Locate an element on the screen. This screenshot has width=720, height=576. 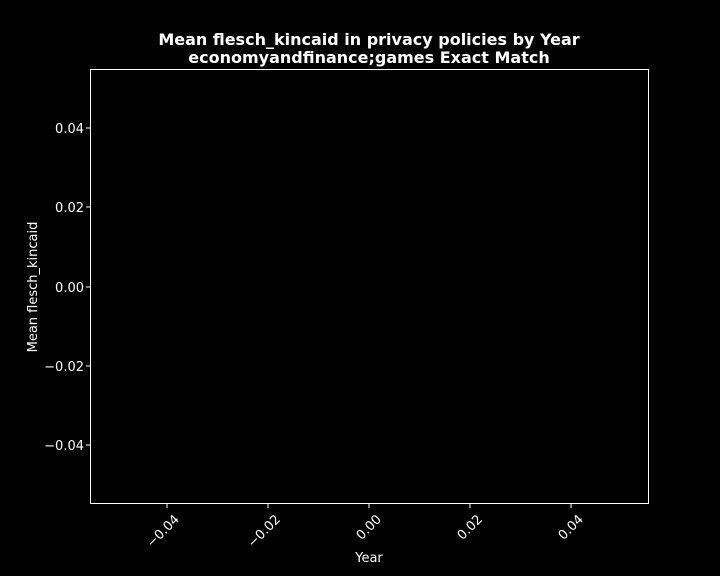
x-tick: 0.04 is located at coordinates (571, 523).